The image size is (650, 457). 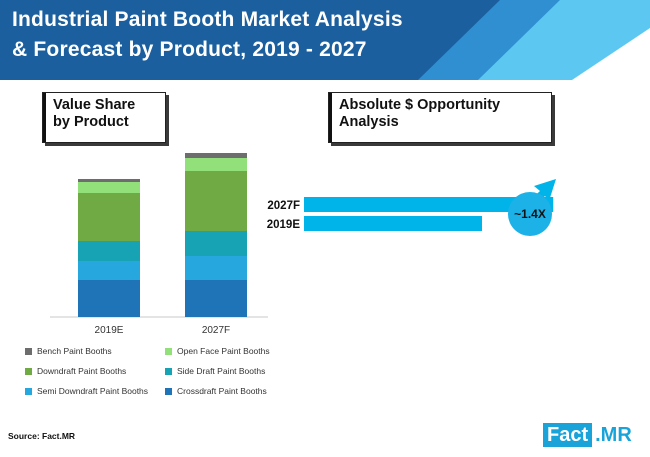 What do you see at coordinates (429, 204) in the screenshot?
I see `opportunity-bar-2027f` at bounding box center [429, 204].